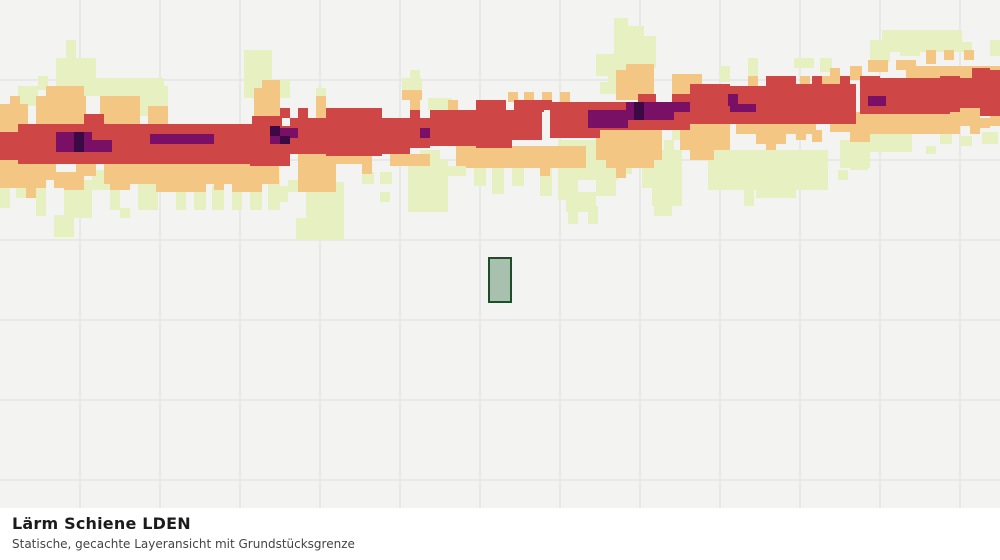 The height and width of the screenshot is (560, 1000). What do you see at coordinates (101, 523) in the screenshot?
I see `map-title: Lärm Schiene LDEN` at bounding box center [101, 523].